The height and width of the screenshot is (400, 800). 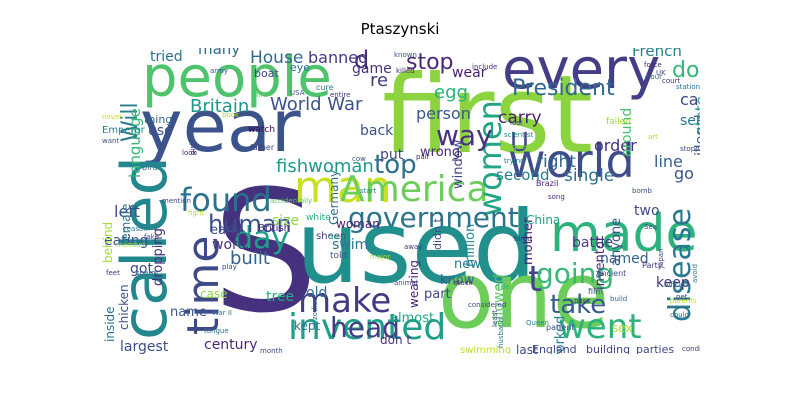 What do you see at coordinates (578, 305) in the screenshot?
I see `cloud-word: take` at bounding box center [578, 305].